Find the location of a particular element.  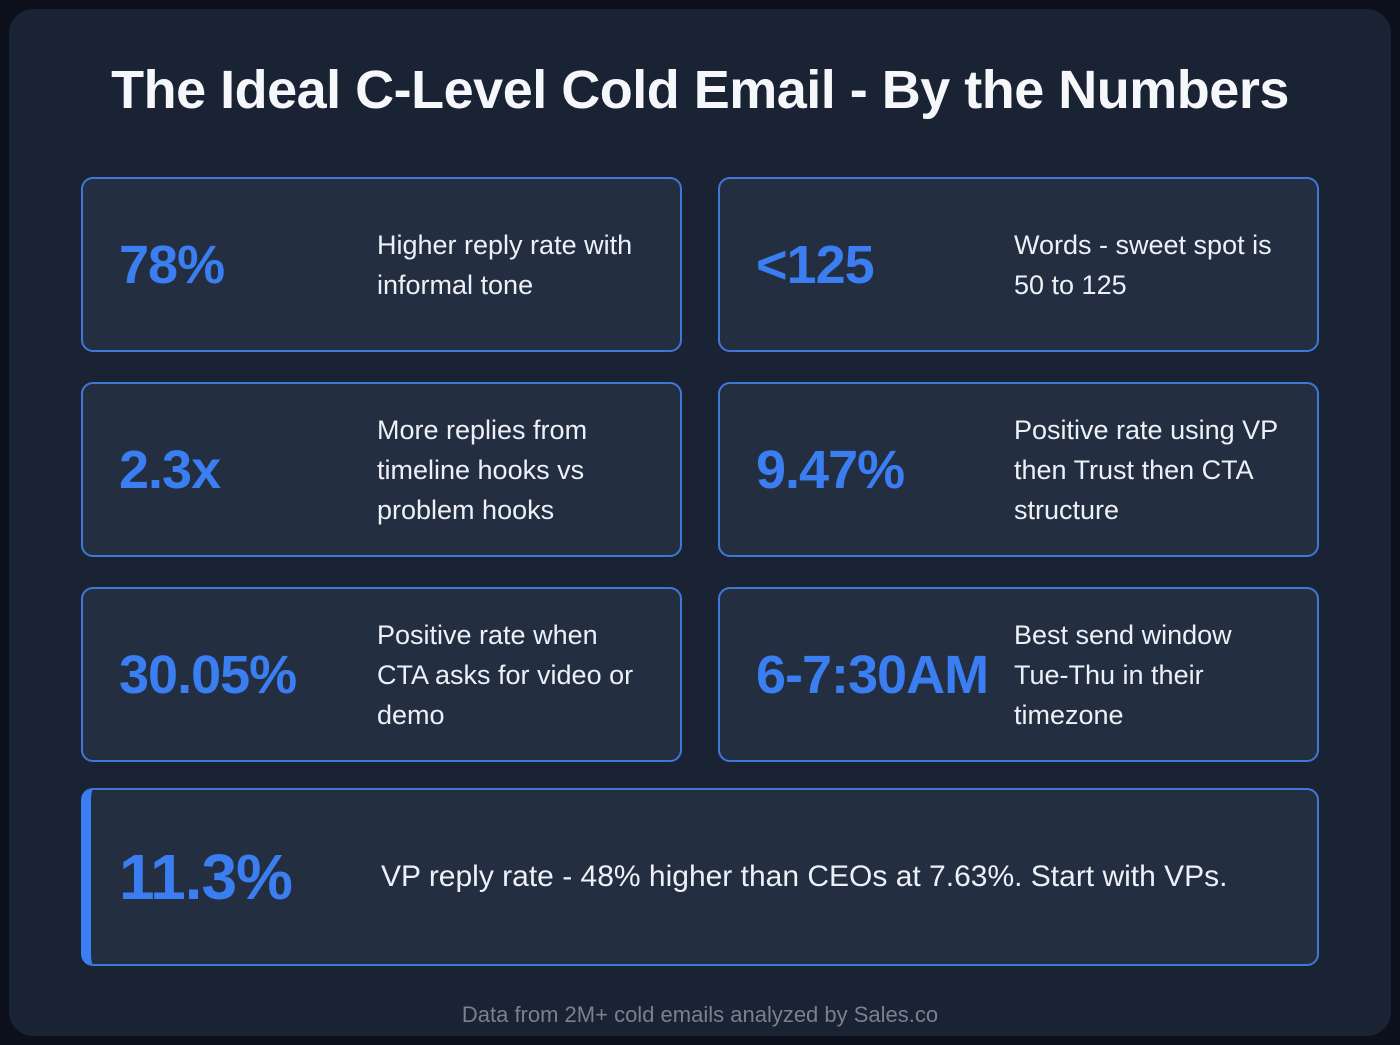

stat-value: <125 is located at coordinates (815, 264).